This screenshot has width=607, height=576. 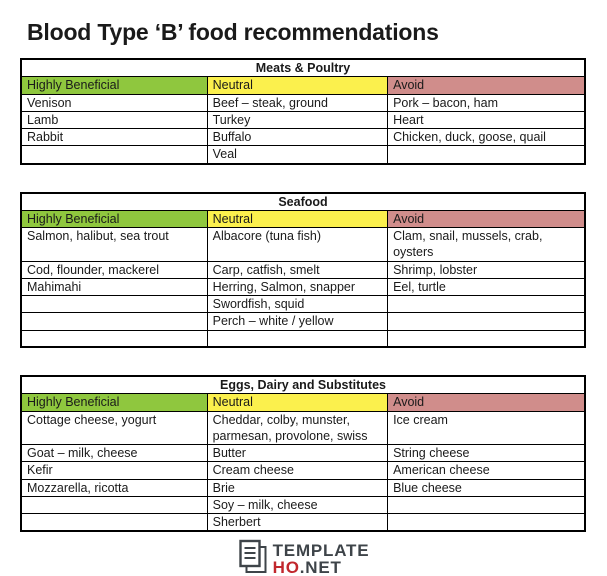 What do you see at coordinates (114, 453) in the screenshot?
I see `table-cell: Goat – milk, cheese` at bounding box center [114, 453].